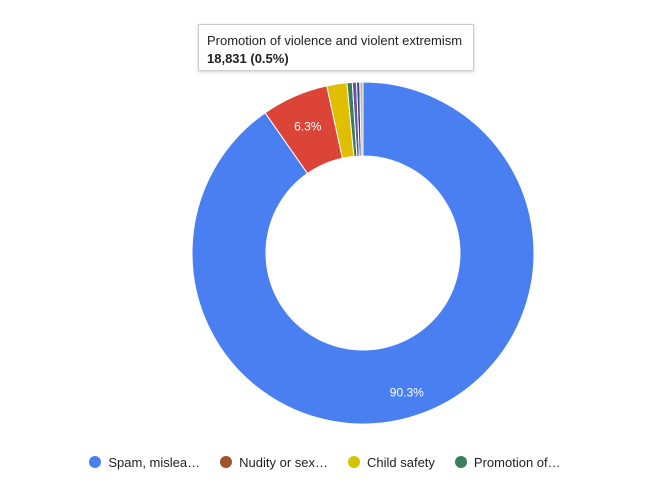  Describe the element at coordinates (248, 58) in the screenshot. I see `tooltip-value: 18,831 (0.5%)` at that location.